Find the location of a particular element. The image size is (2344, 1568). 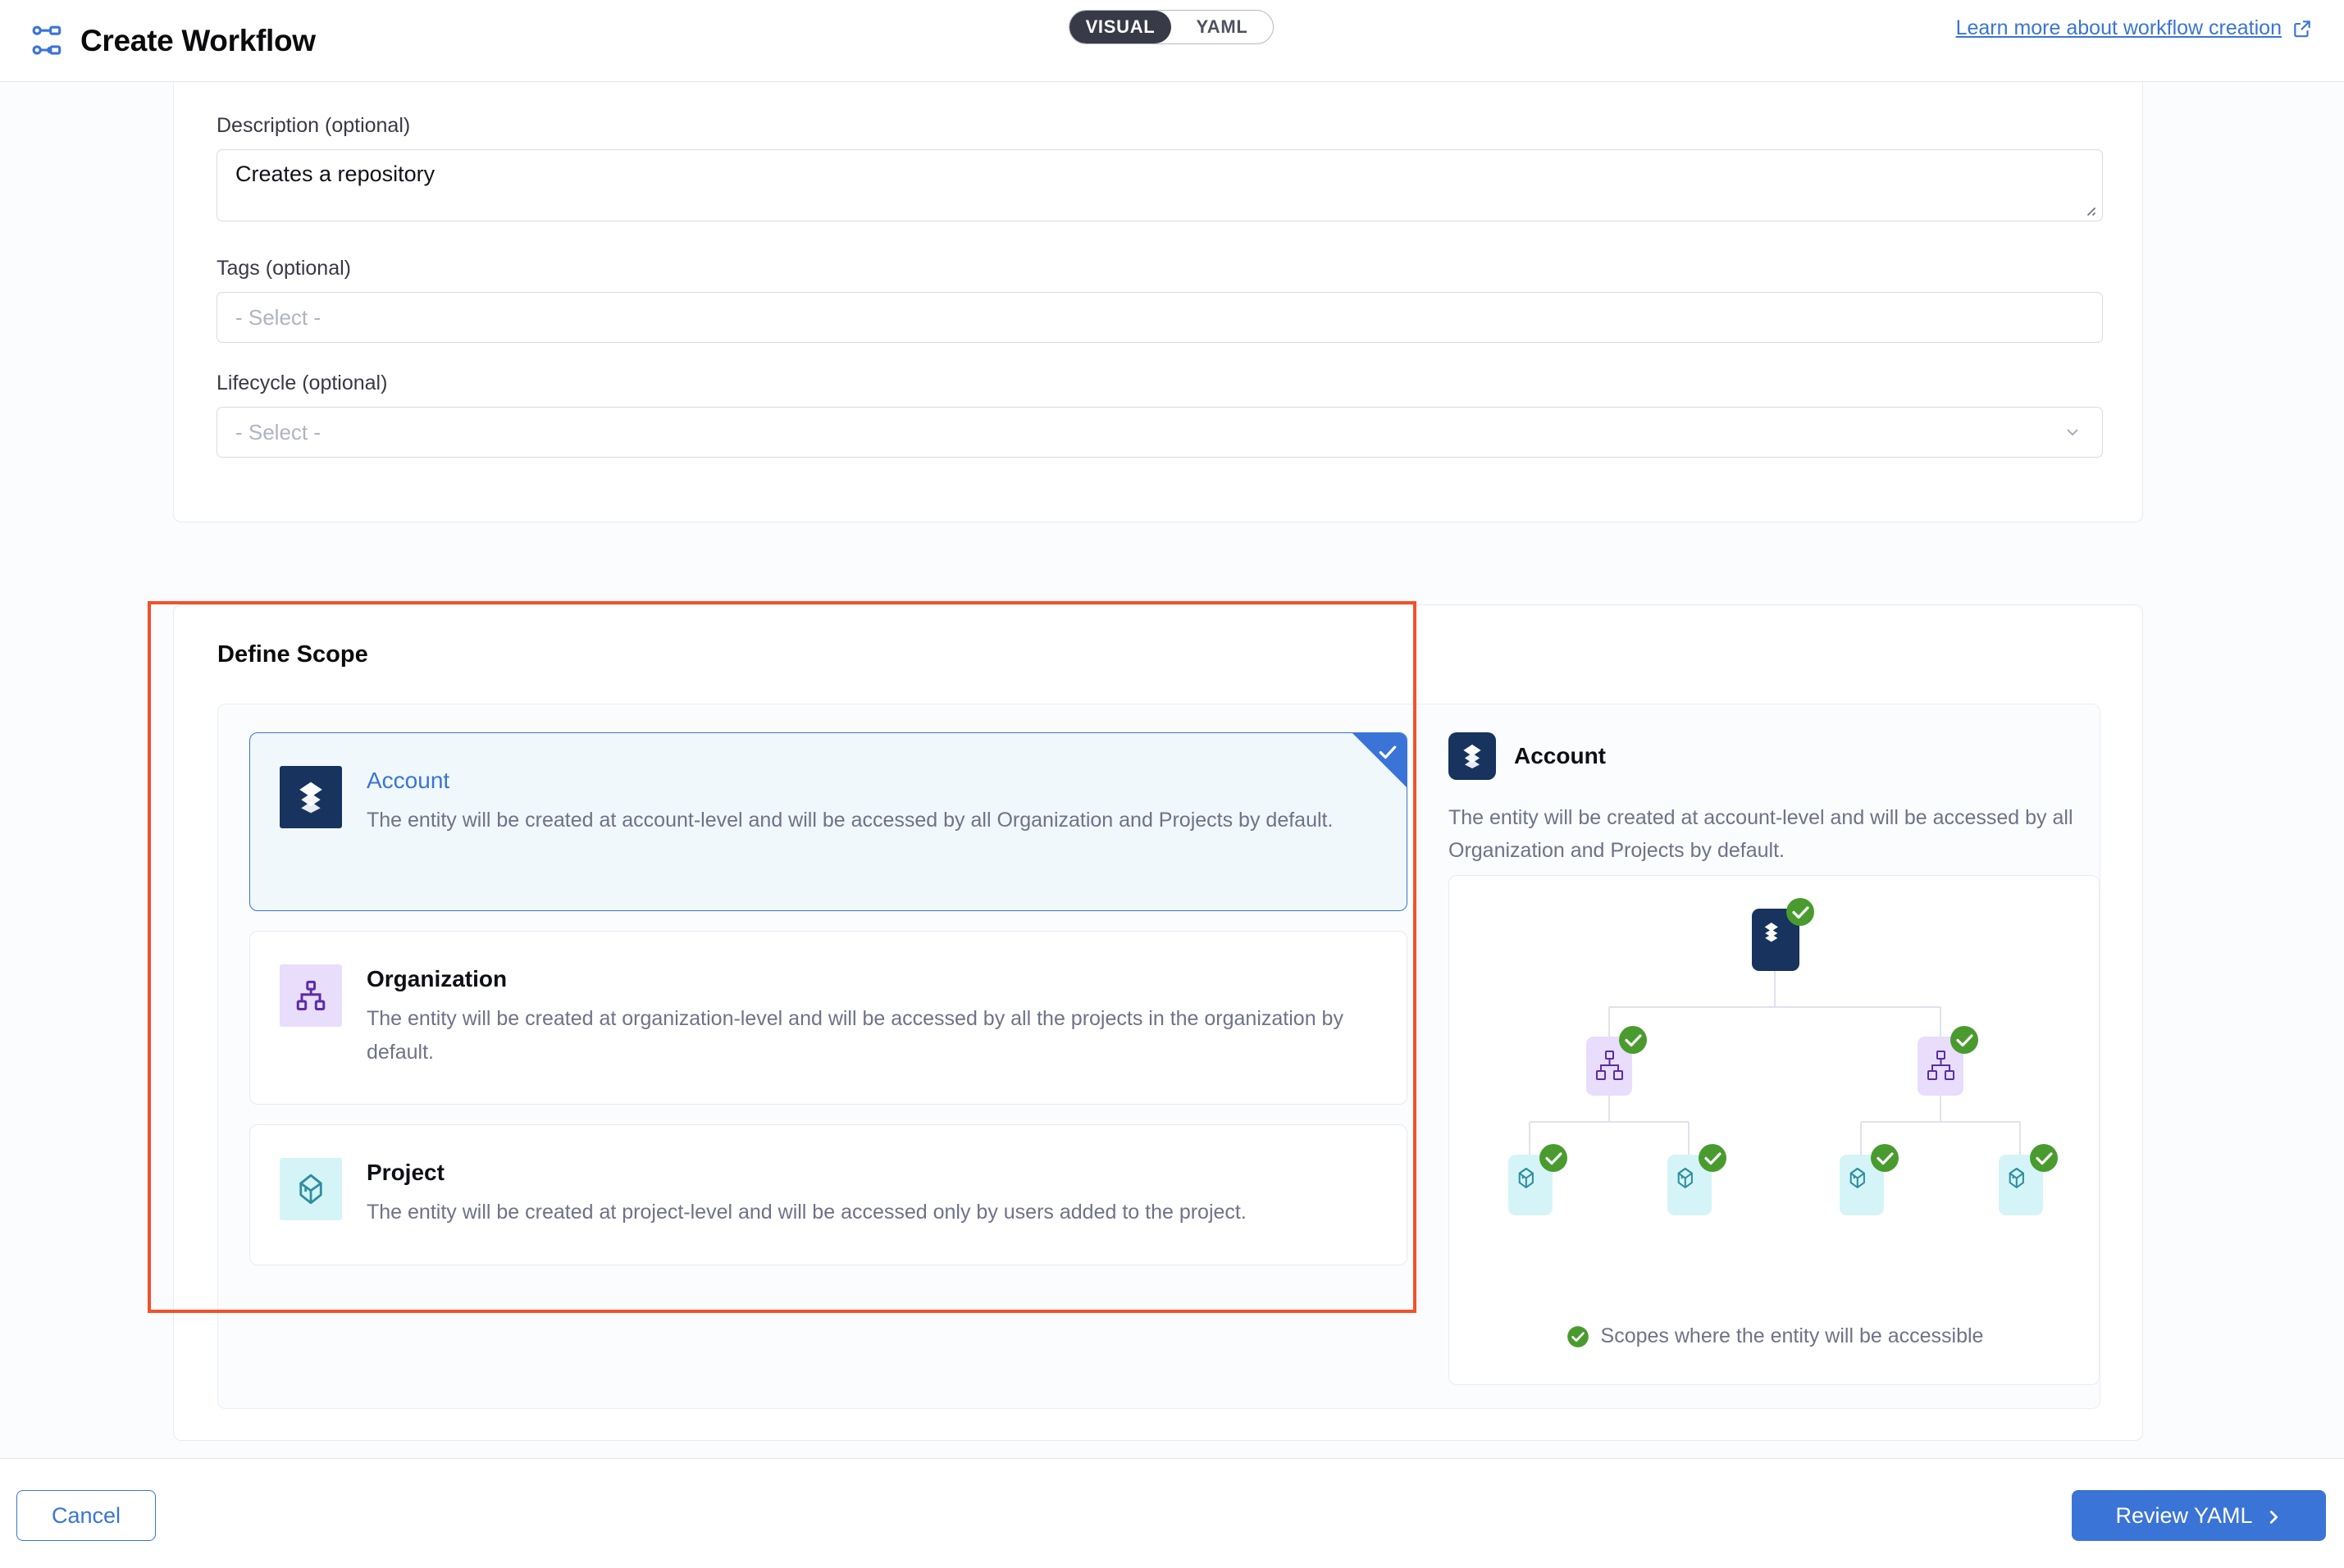

description-input: Creates a repository is located at coordinates (1160, 185).